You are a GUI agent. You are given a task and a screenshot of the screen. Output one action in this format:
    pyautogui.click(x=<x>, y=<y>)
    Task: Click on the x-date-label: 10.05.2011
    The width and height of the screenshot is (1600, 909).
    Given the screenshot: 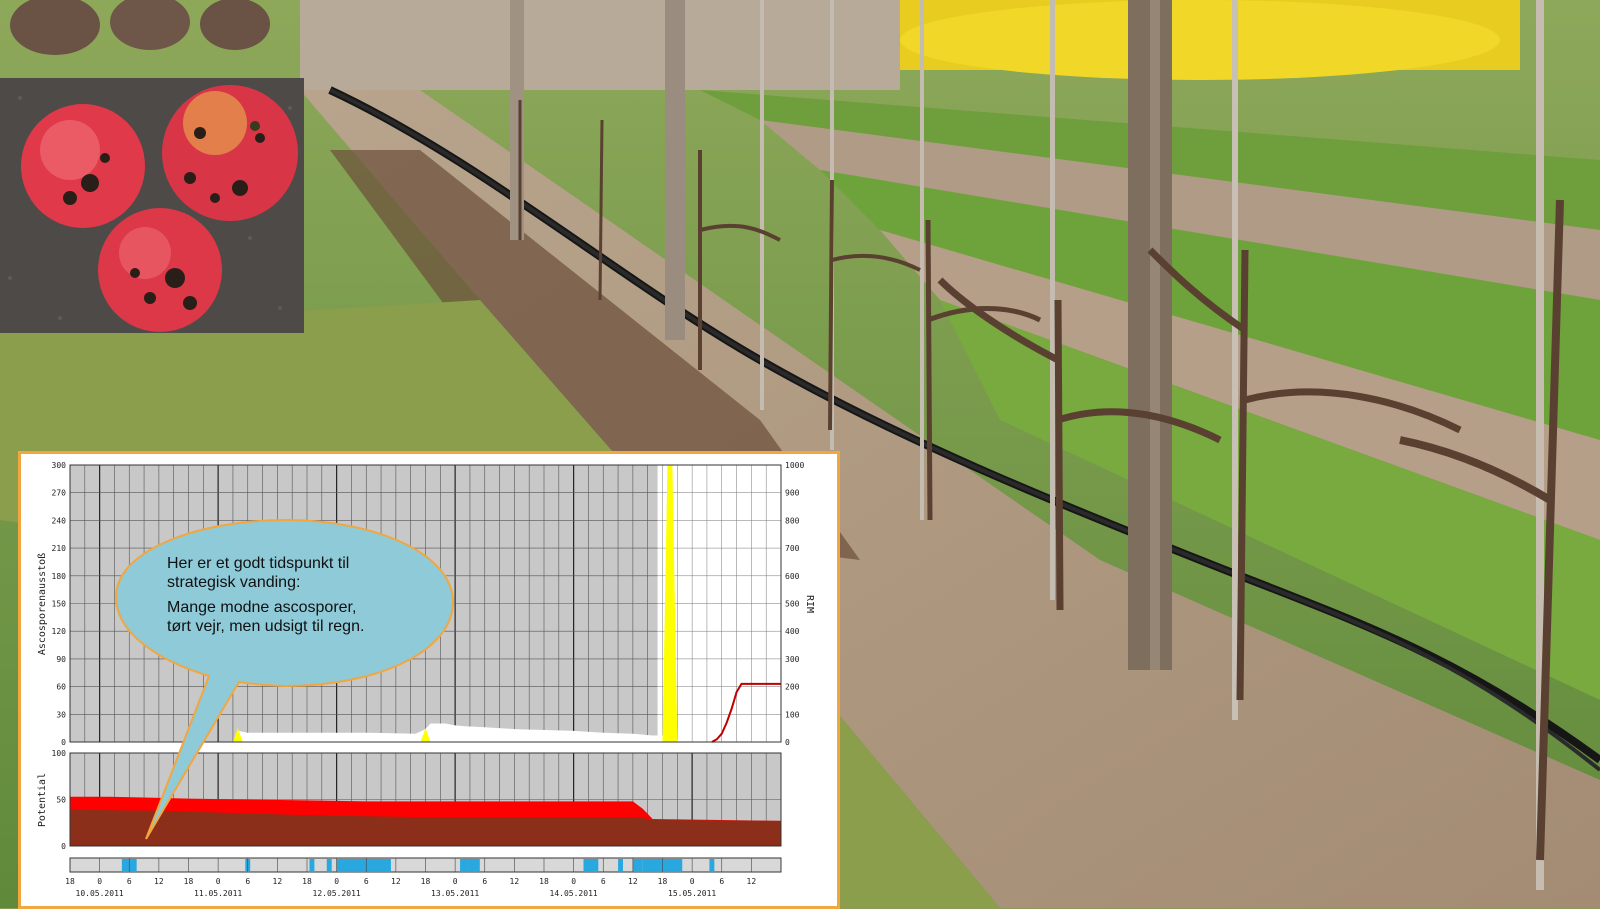 What is the action you would take?
    pyautogui.click(x=100, y=893)
    